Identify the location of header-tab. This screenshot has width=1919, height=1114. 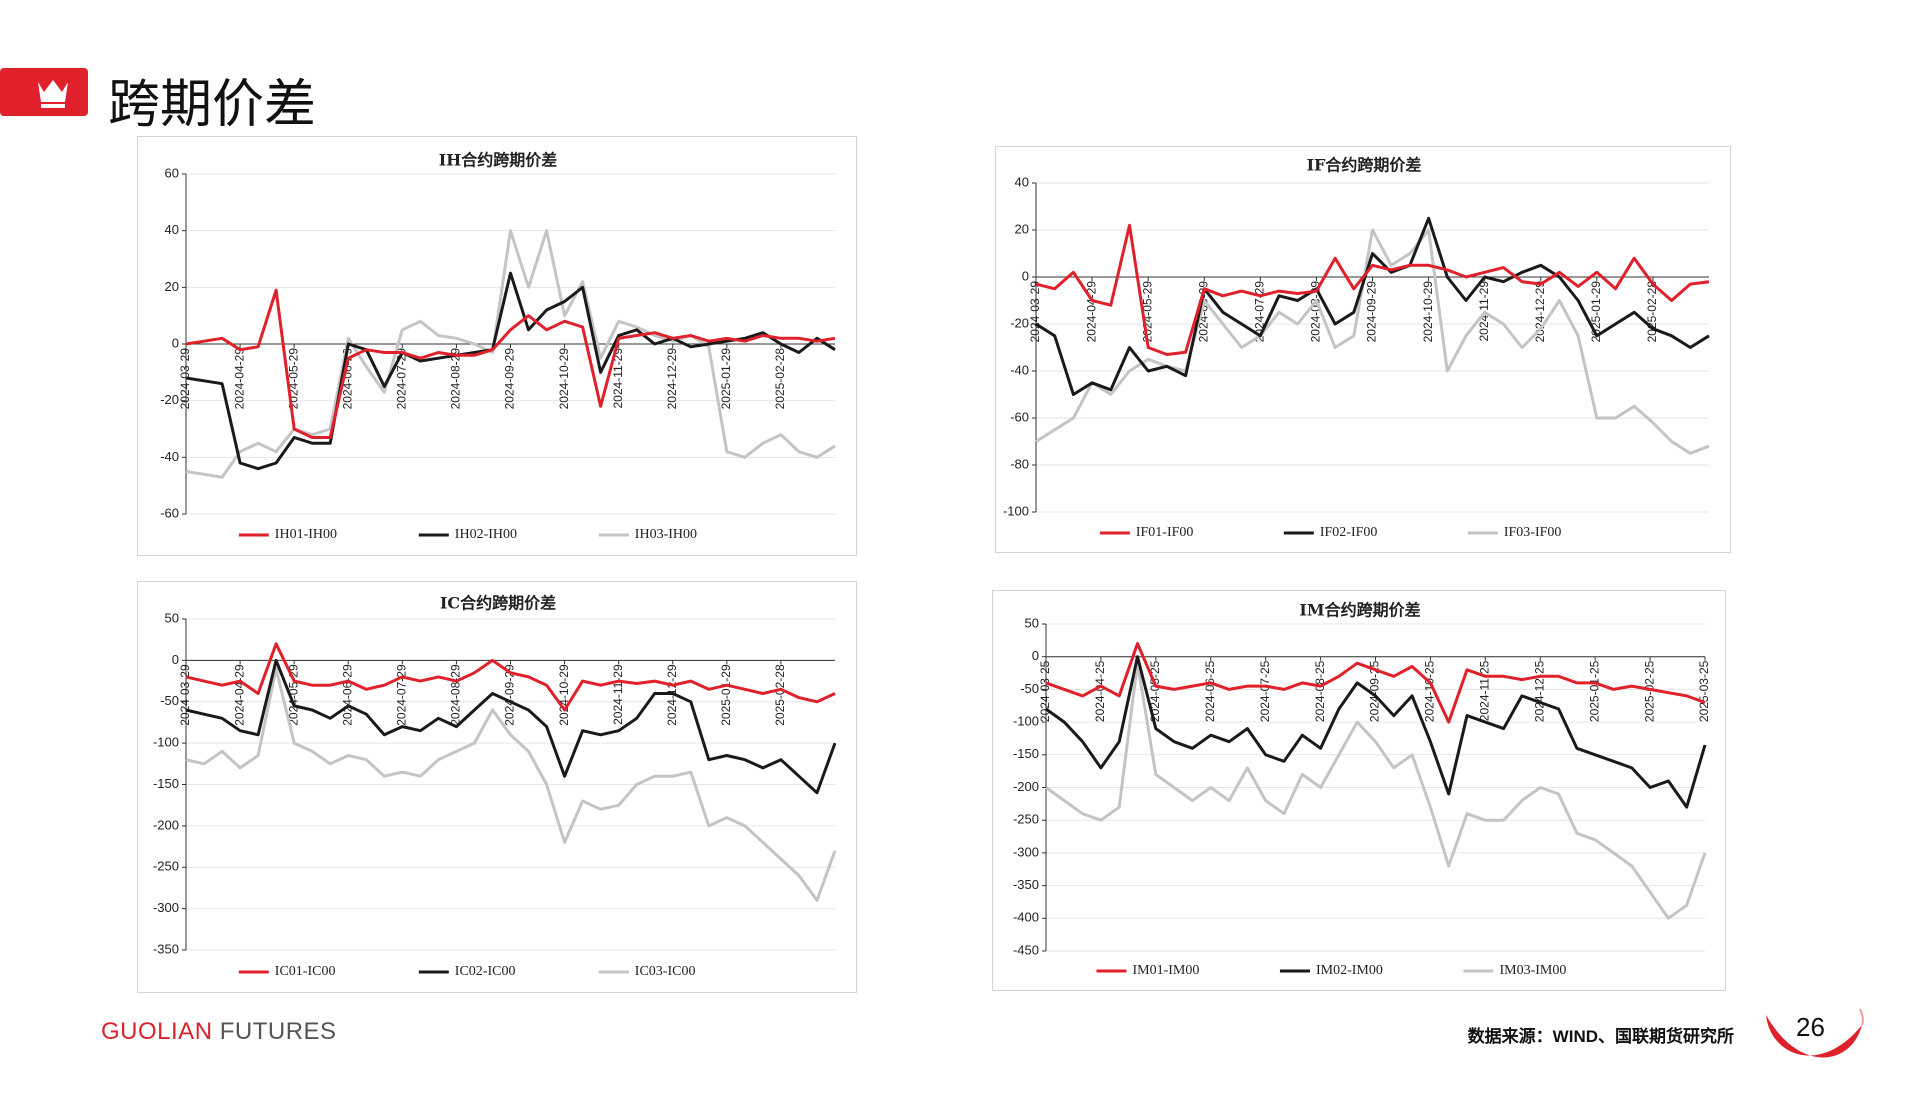
(44, 92).